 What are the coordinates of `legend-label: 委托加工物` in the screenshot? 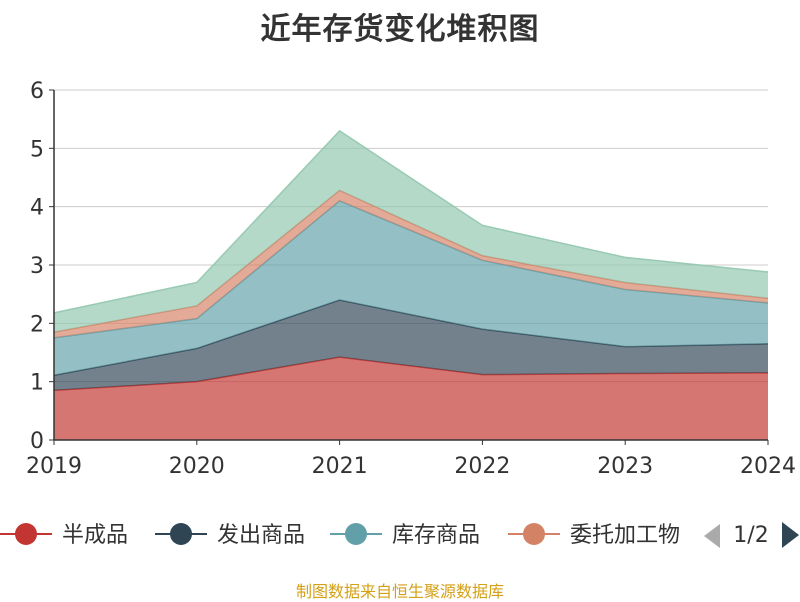 It's located at (625, 535).